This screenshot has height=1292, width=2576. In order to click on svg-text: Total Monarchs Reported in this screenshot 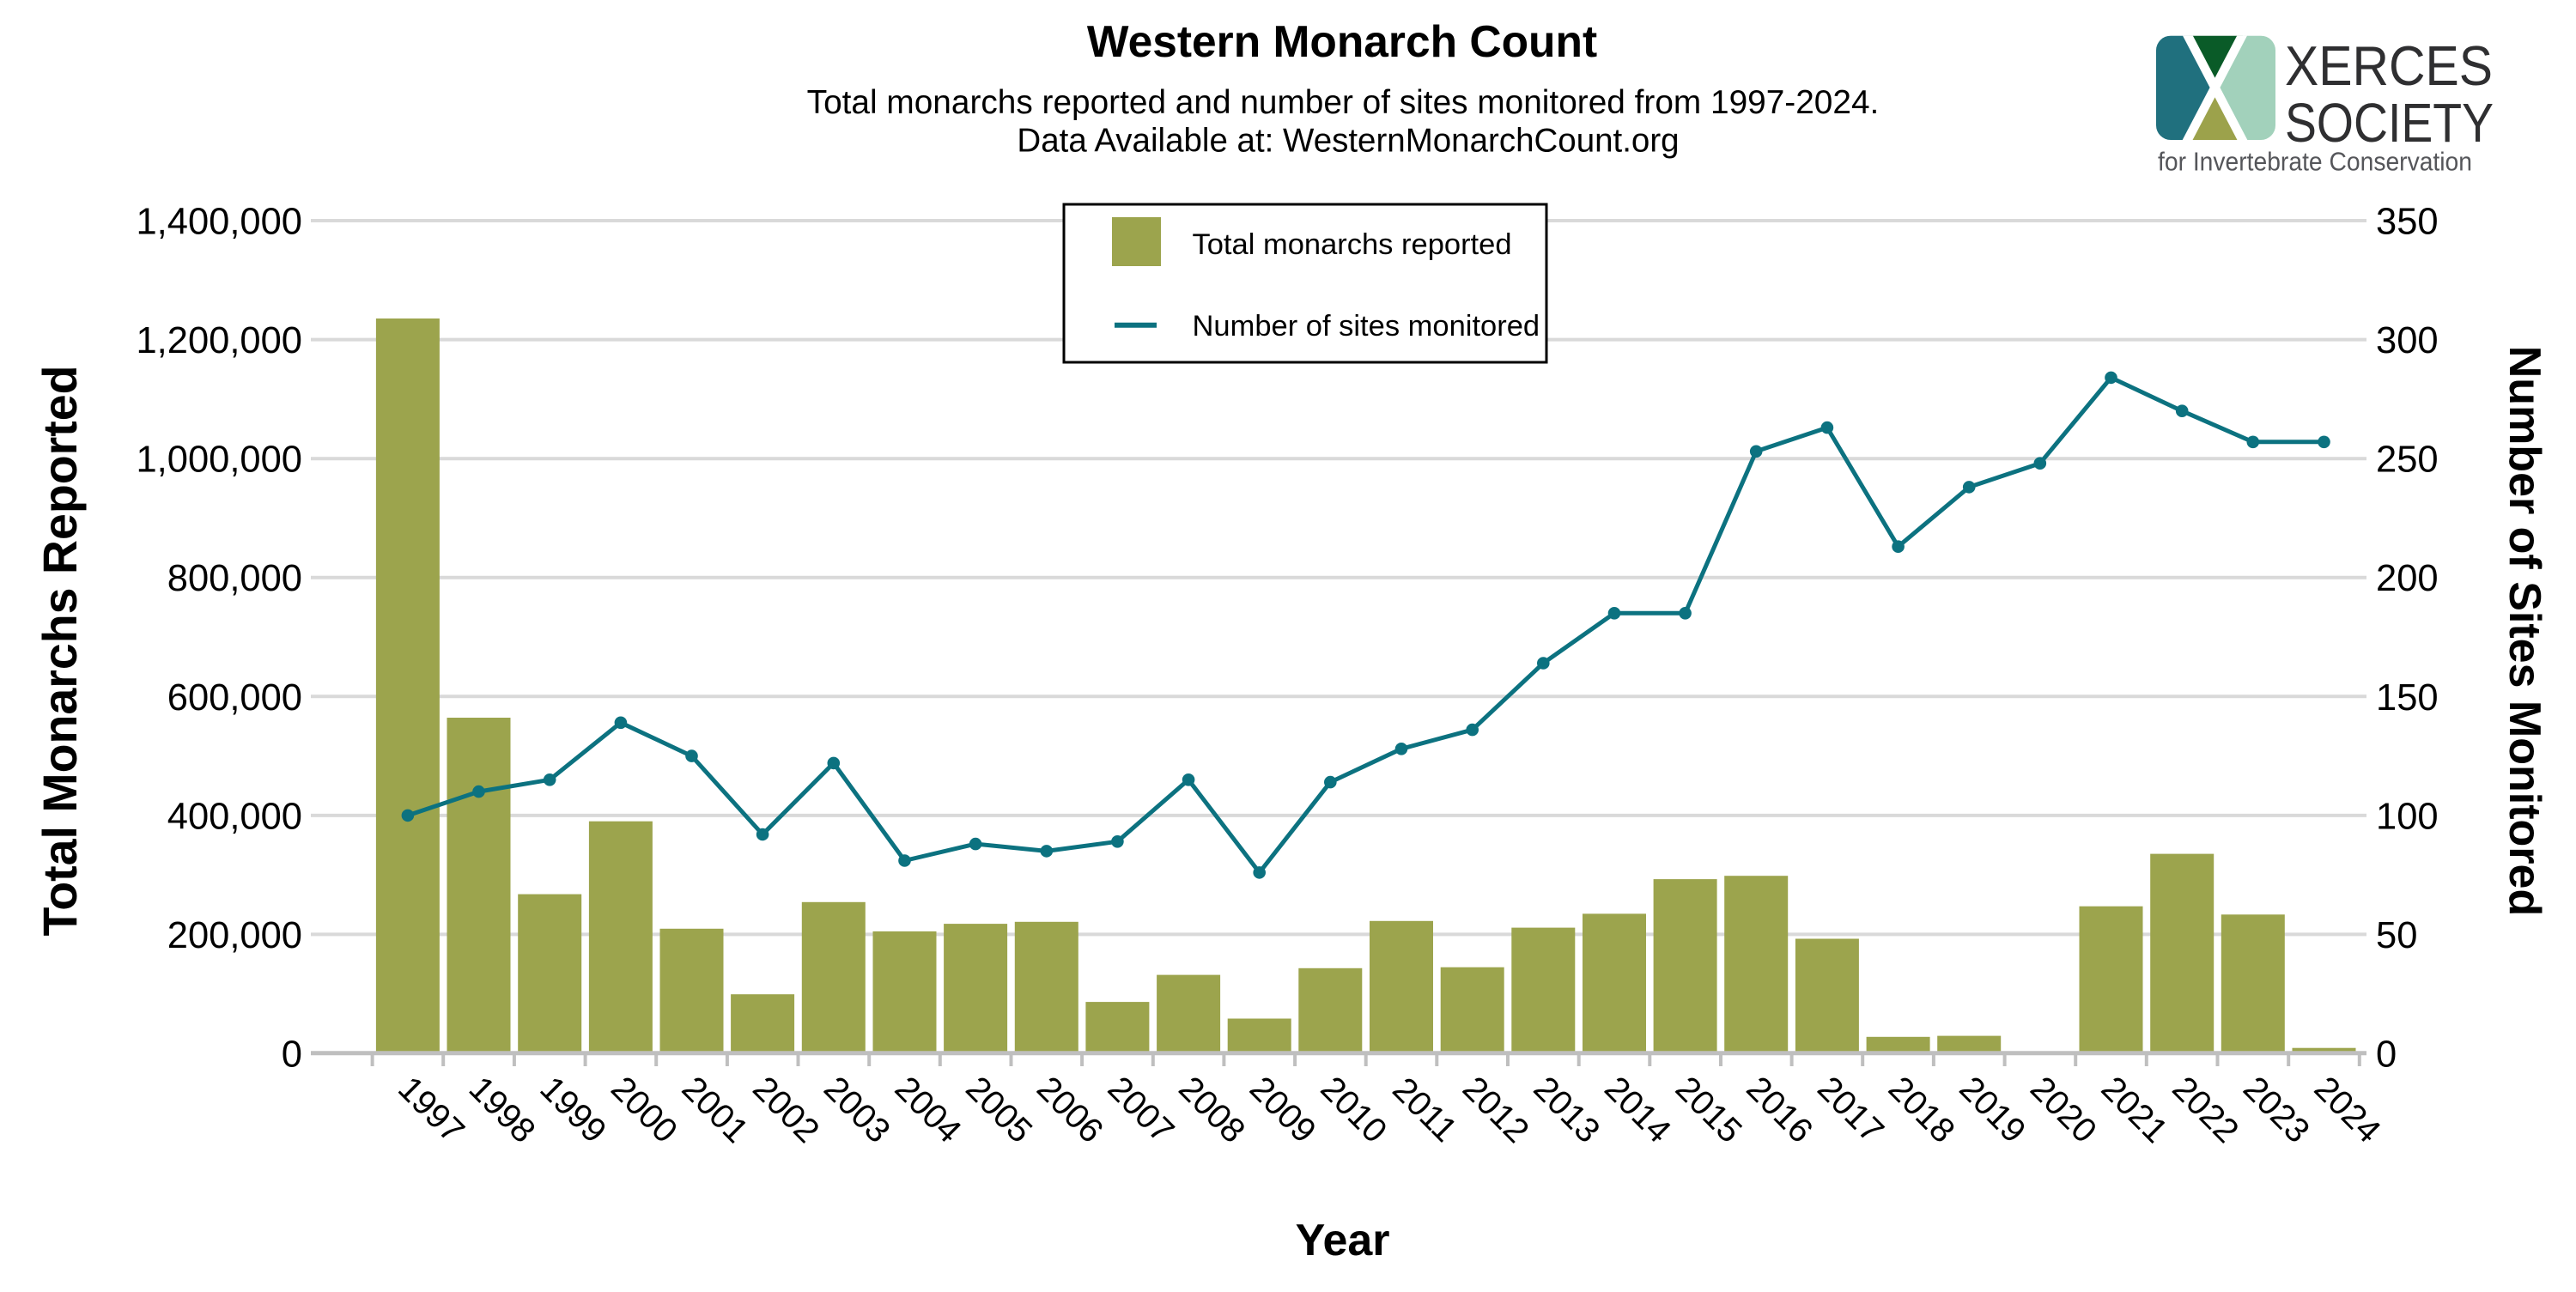, I will do `click(60, 650)`.